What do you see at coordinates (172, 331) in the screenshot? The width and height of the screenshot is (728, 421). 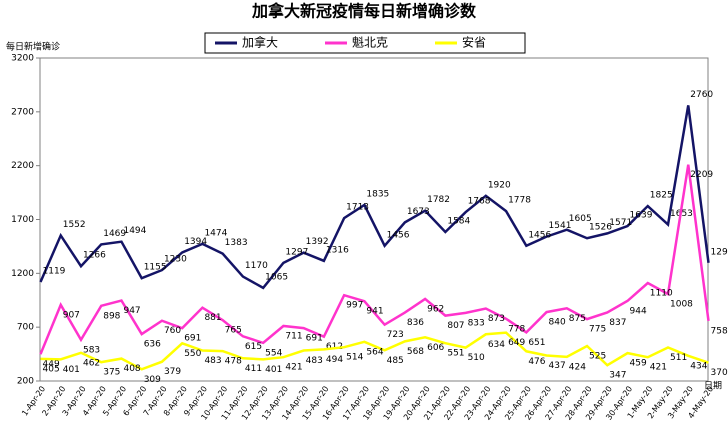 I see `data-label: 760` at bounding box center [172, 331].